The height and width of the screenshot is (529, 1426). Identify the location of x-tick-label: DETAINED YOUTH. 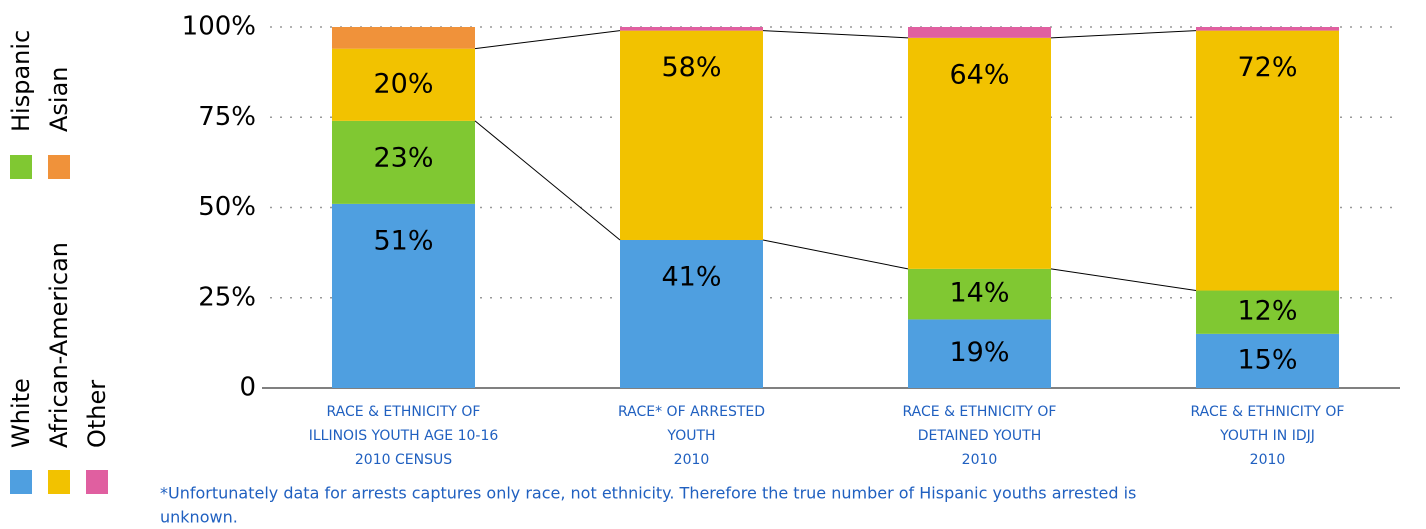
(979, 436).